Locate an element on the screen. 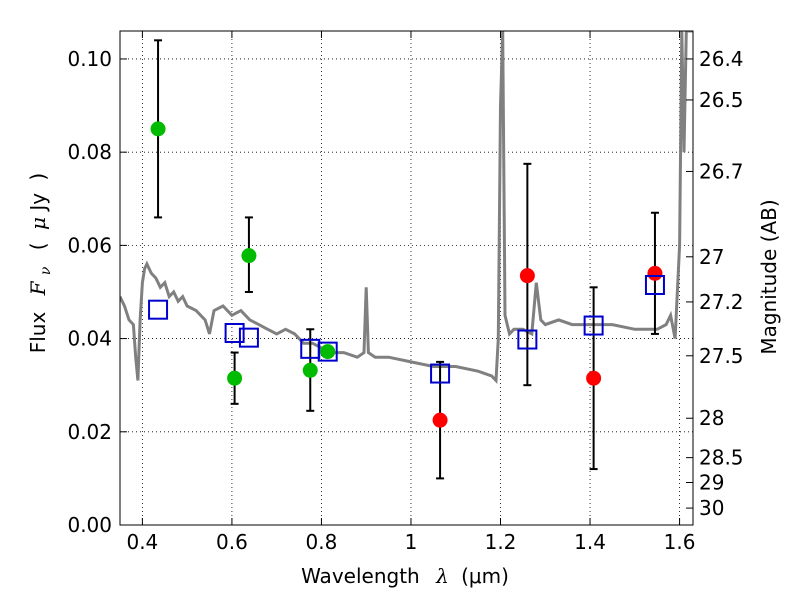 The height and width of the screenshot is (600, 800). mag-tick-label: 26.7 is located at coordinates (721, 171).